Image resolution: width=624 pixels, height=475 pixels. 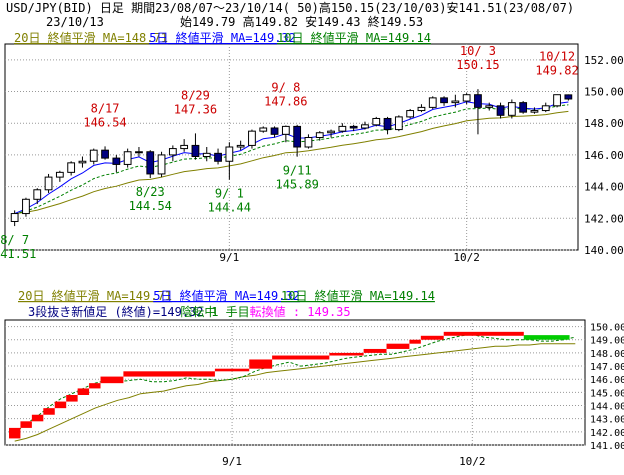 What do you see at coordinates (297, 171) in the screenshot?
I see `annotation-date: 9/11` at bounding box center [297, 171].